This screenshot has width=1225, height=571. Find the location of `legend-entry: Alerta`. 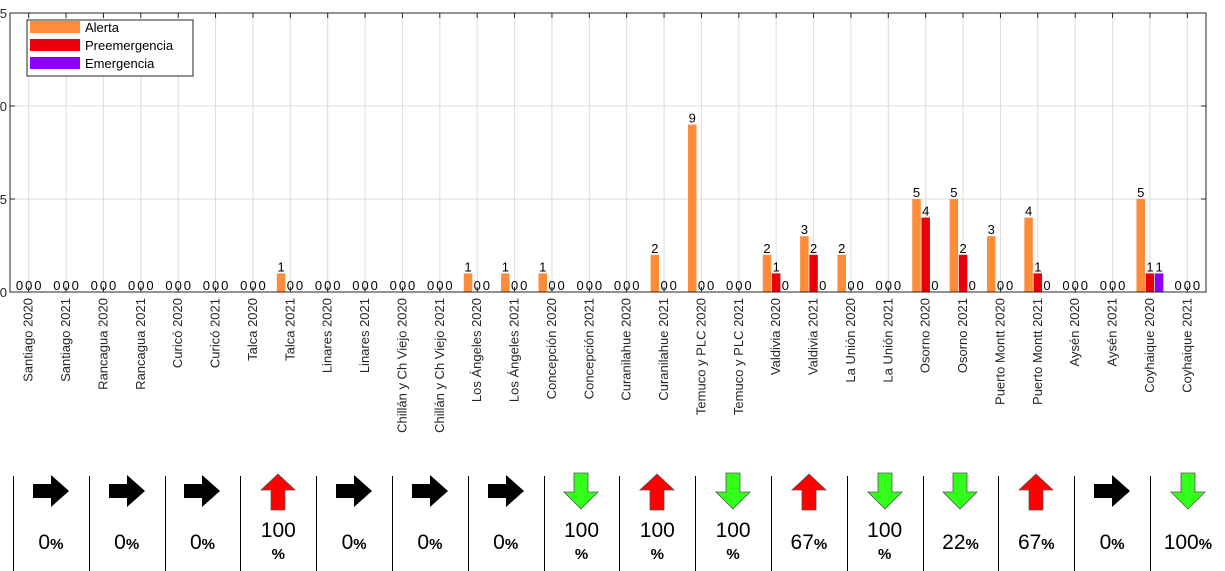

legend-entry: Alerta is located at coordinates (102, 27).